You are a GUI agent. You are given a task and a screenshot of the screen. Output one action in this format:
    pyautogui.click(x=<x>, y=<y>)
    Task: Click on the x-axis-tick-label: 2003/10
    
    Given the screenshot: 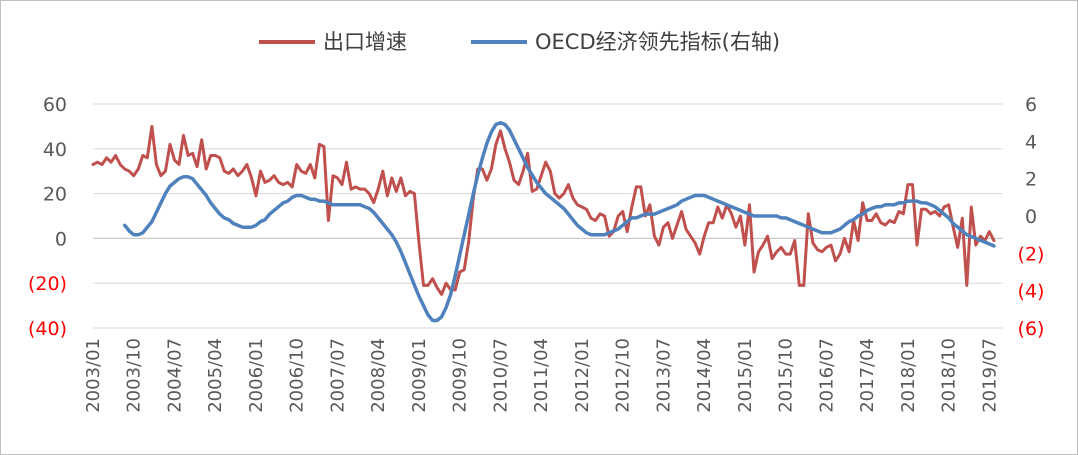 What is the action you would take?
    pyautogui.click(x=134, y=375)
    